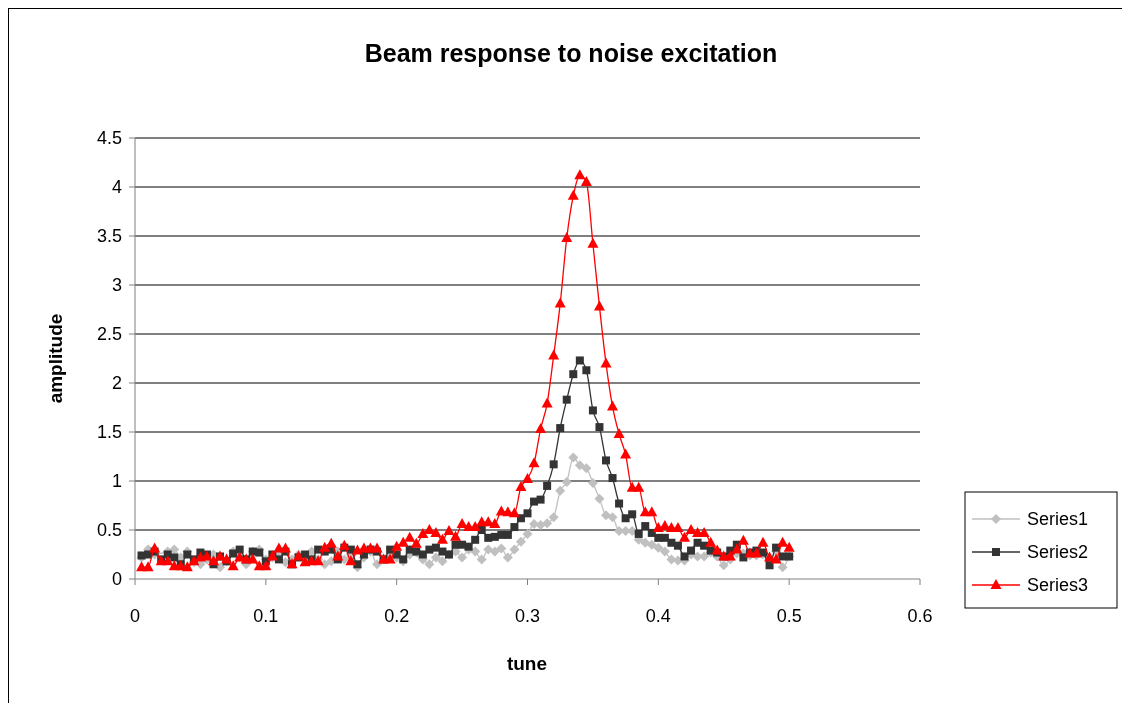  I want to click on x-axis-title: tune, so click(527, 663).